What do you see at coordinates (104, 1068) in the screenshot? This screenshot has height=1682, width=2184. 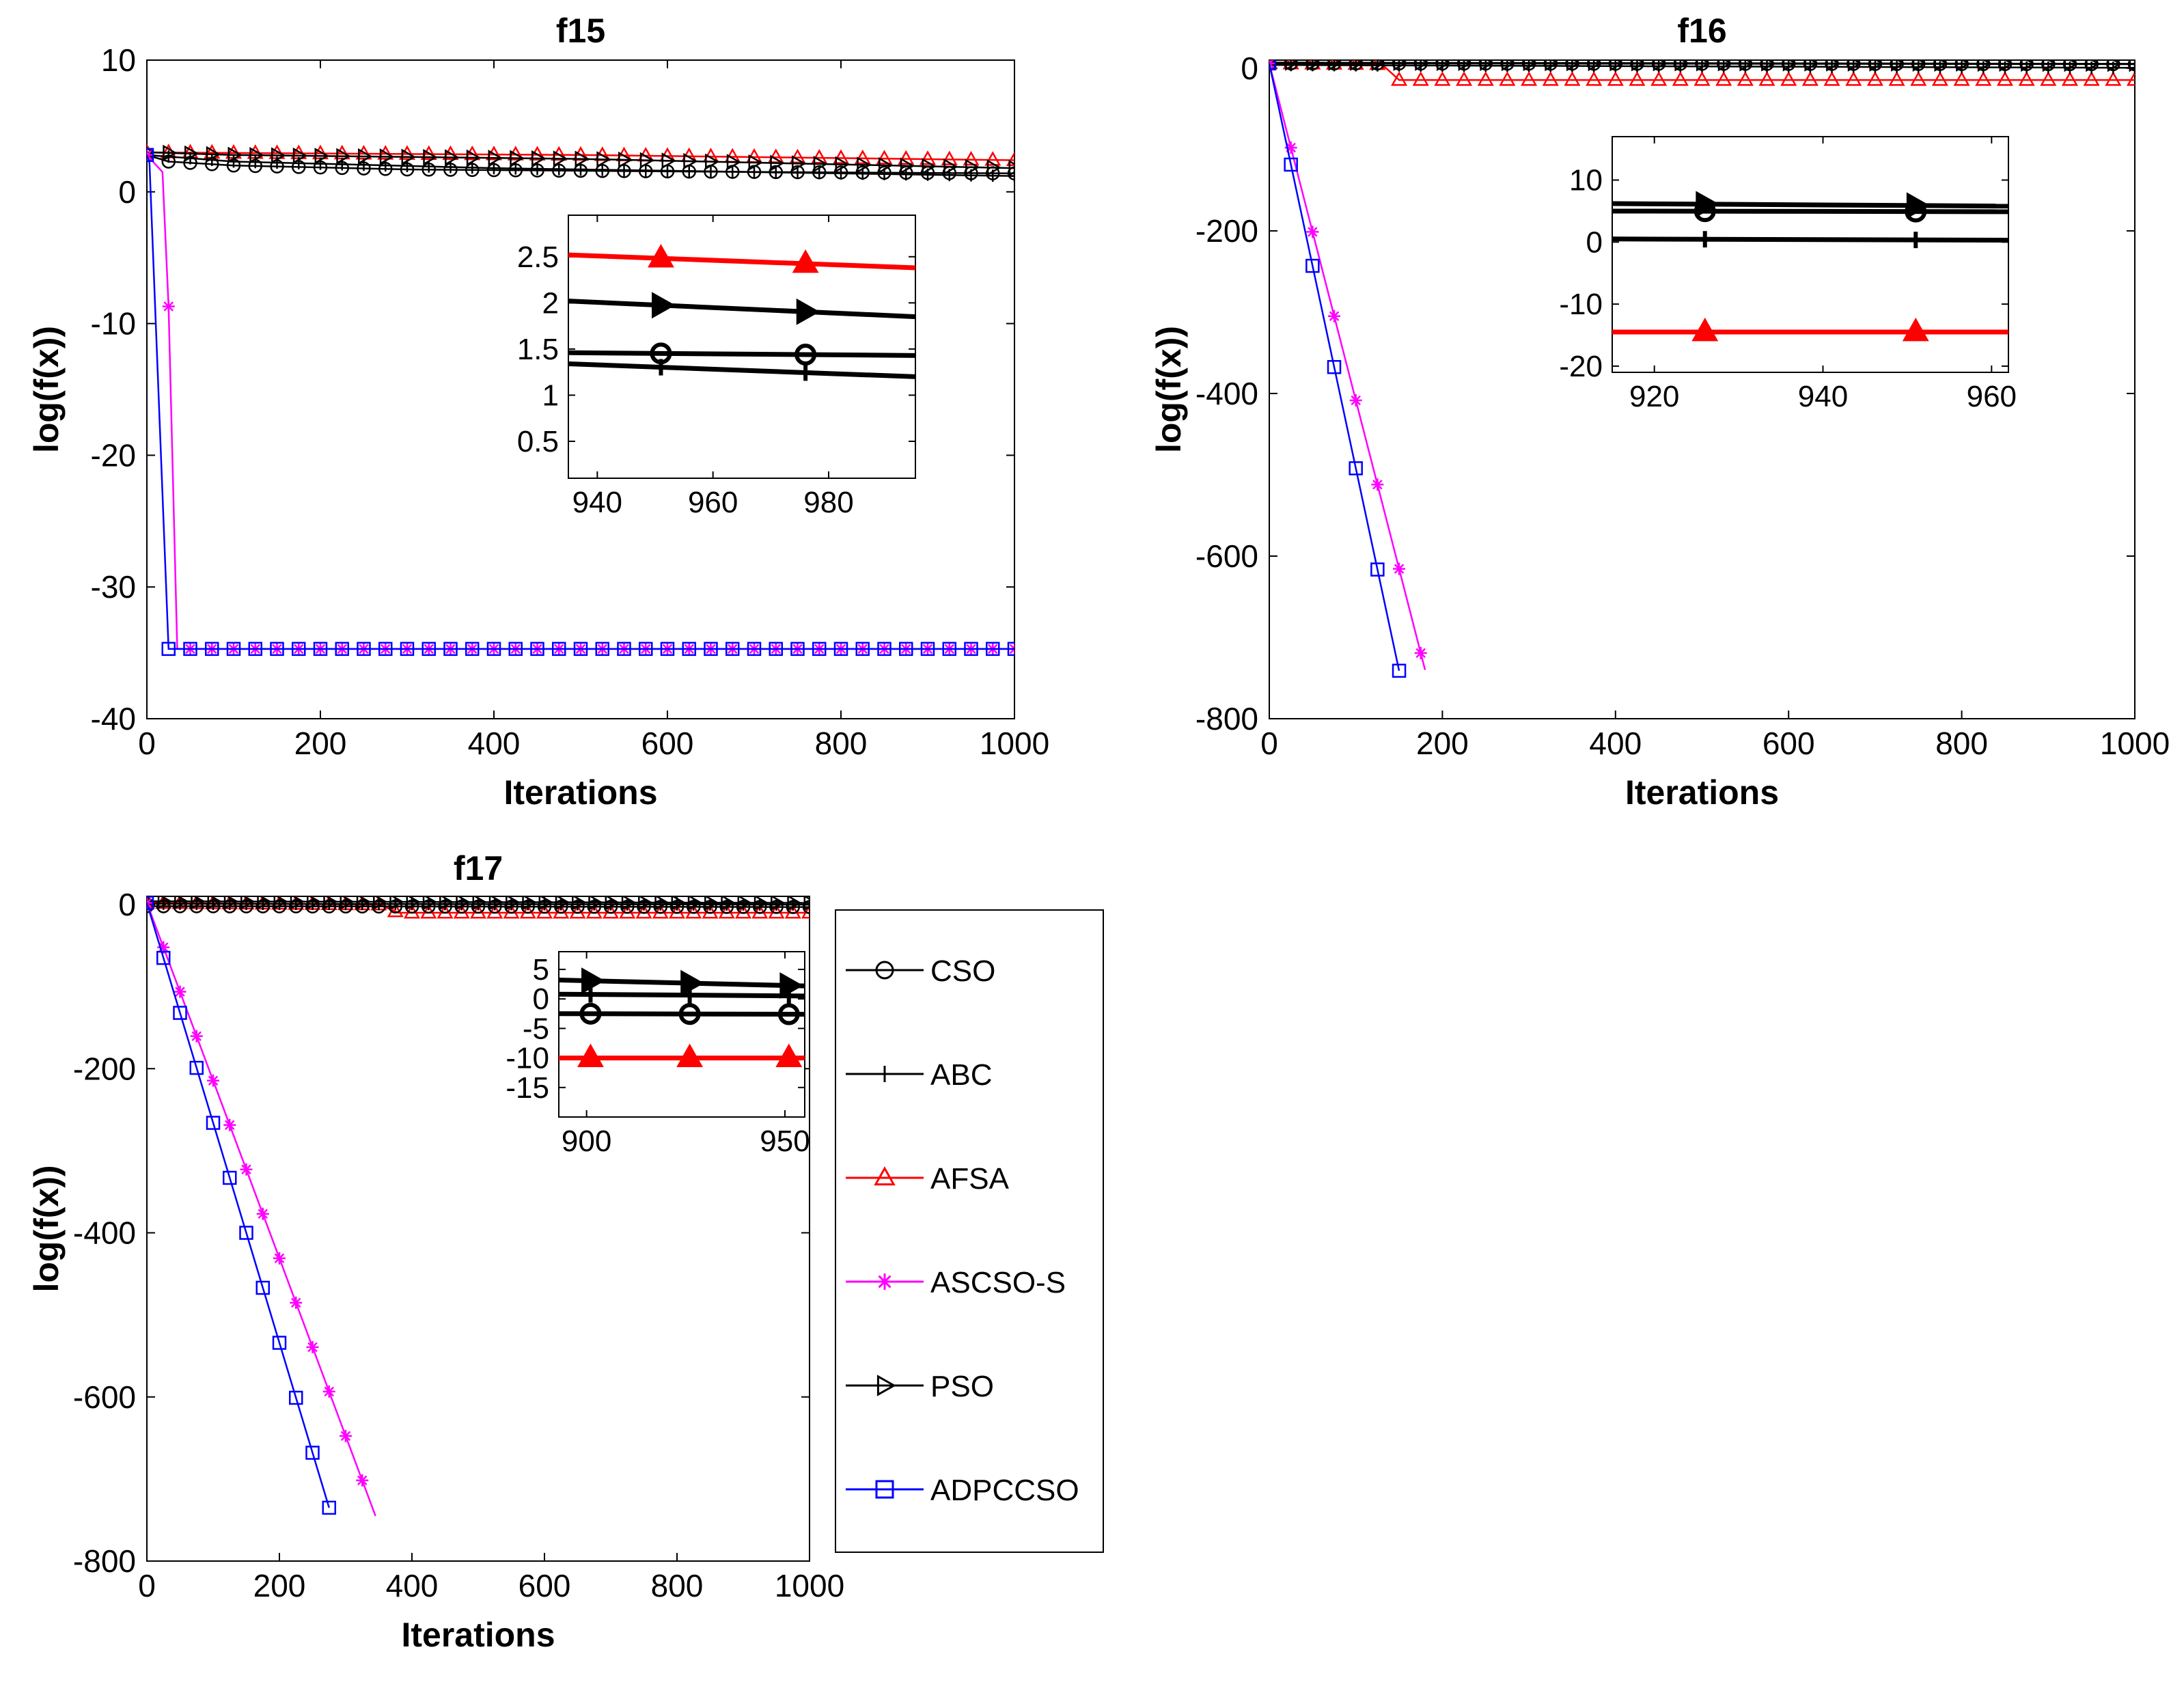 I see `y-tick-label: -200` at bounding box center [104, 1068].